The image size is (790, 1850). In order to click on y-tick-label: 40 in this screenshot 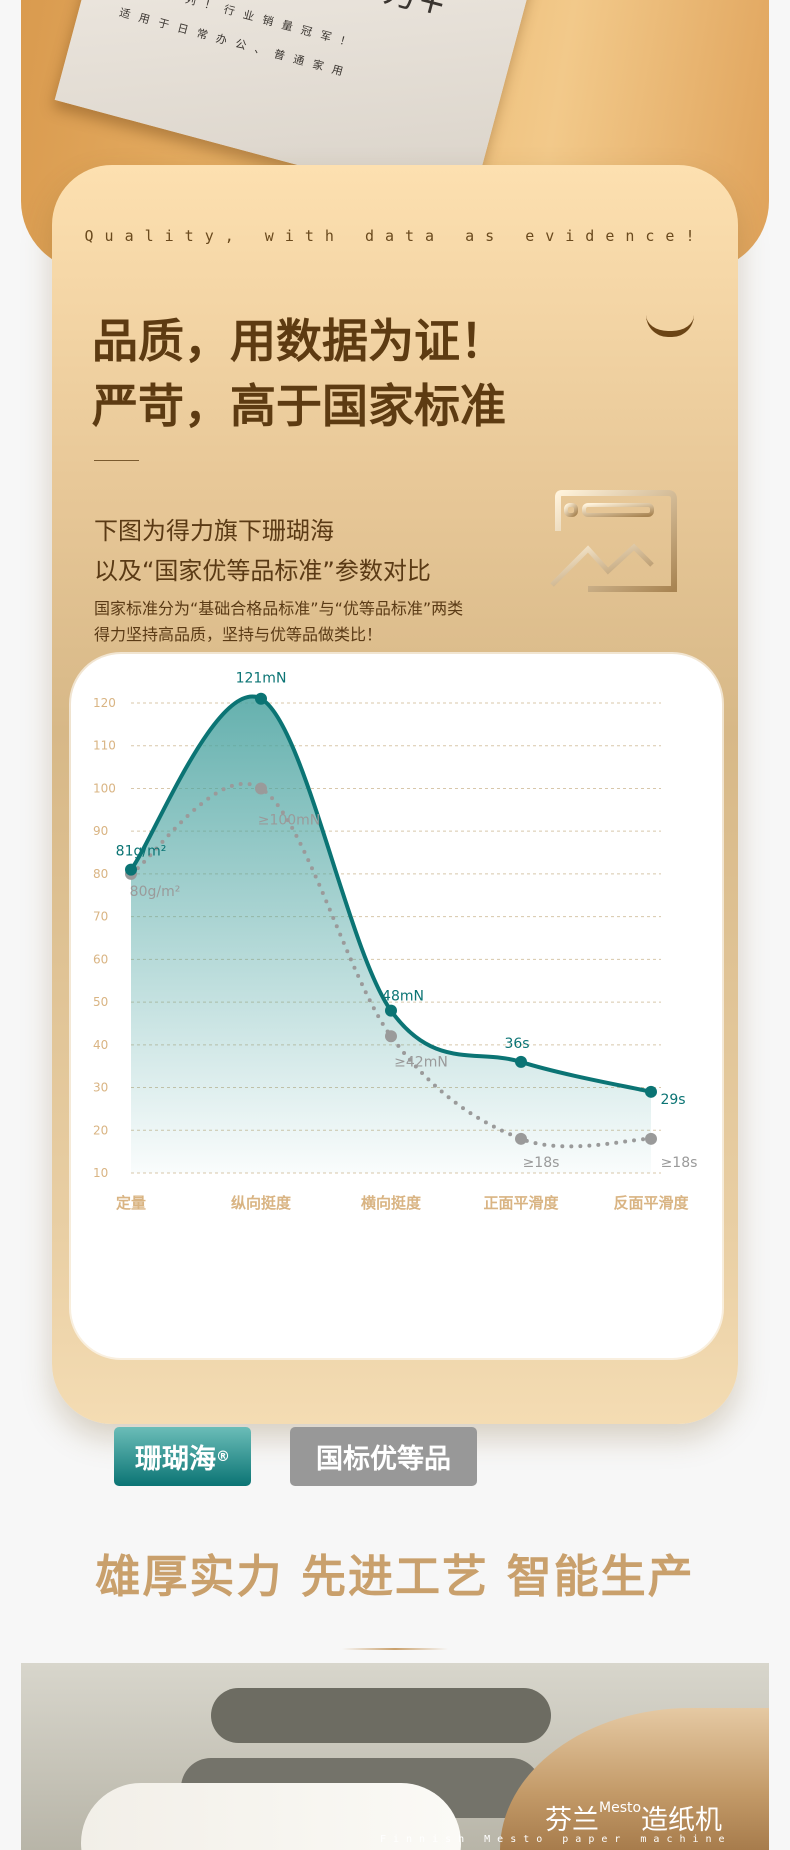, I will do `click(100, 1045)`.